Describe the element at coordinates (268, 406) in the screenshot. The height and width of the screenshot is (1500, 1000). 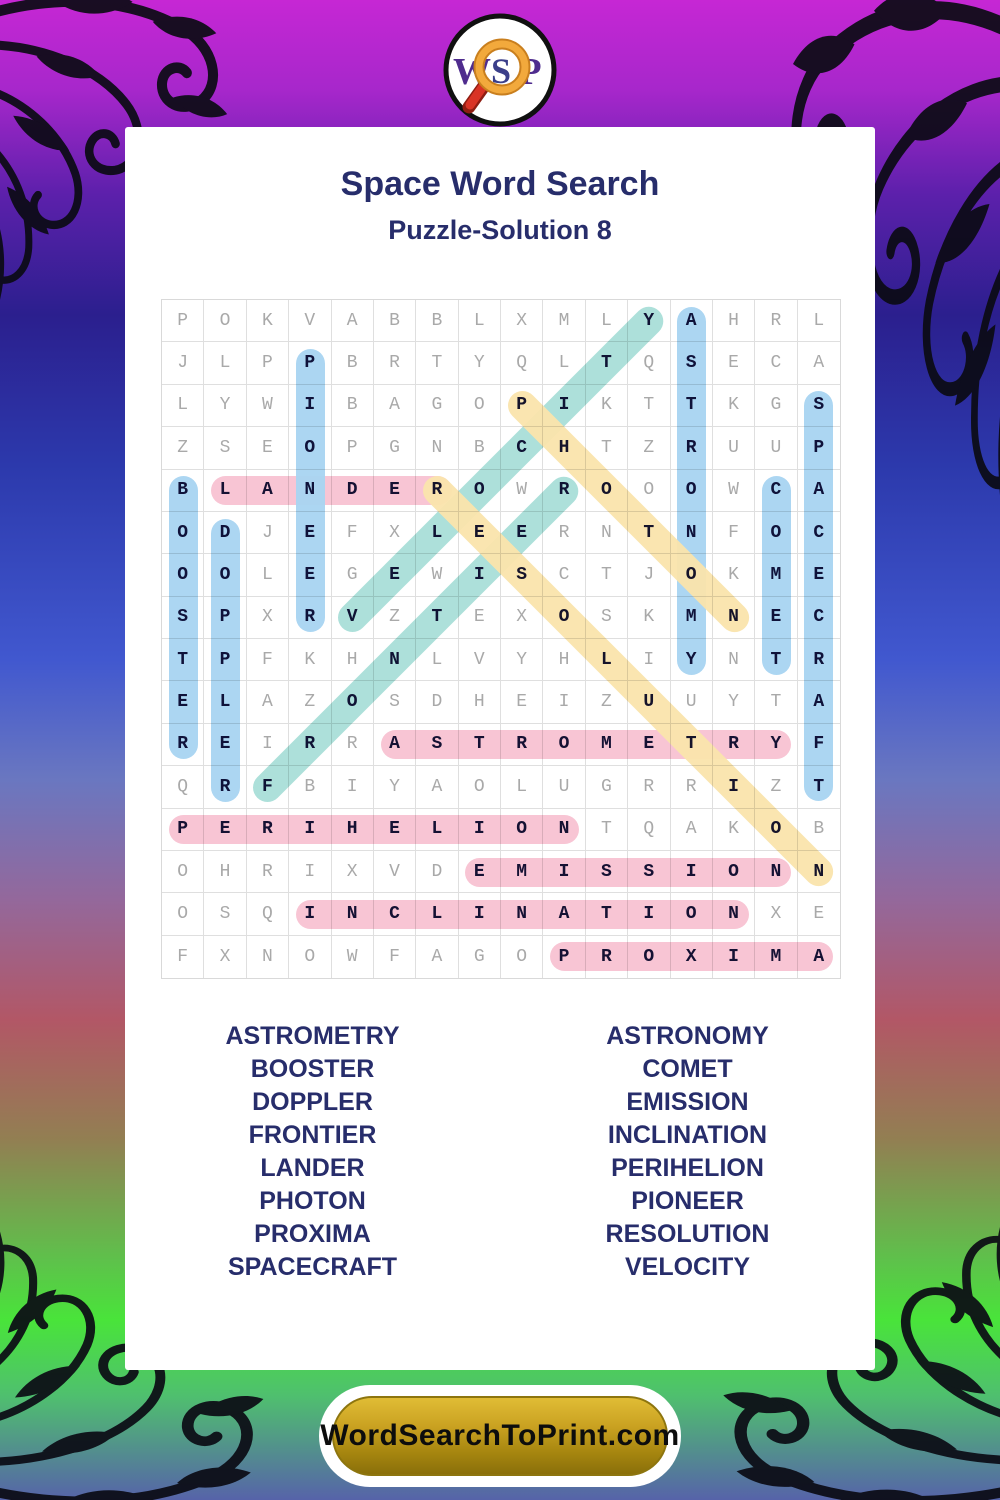
I see `grid-cell: W` at that location.